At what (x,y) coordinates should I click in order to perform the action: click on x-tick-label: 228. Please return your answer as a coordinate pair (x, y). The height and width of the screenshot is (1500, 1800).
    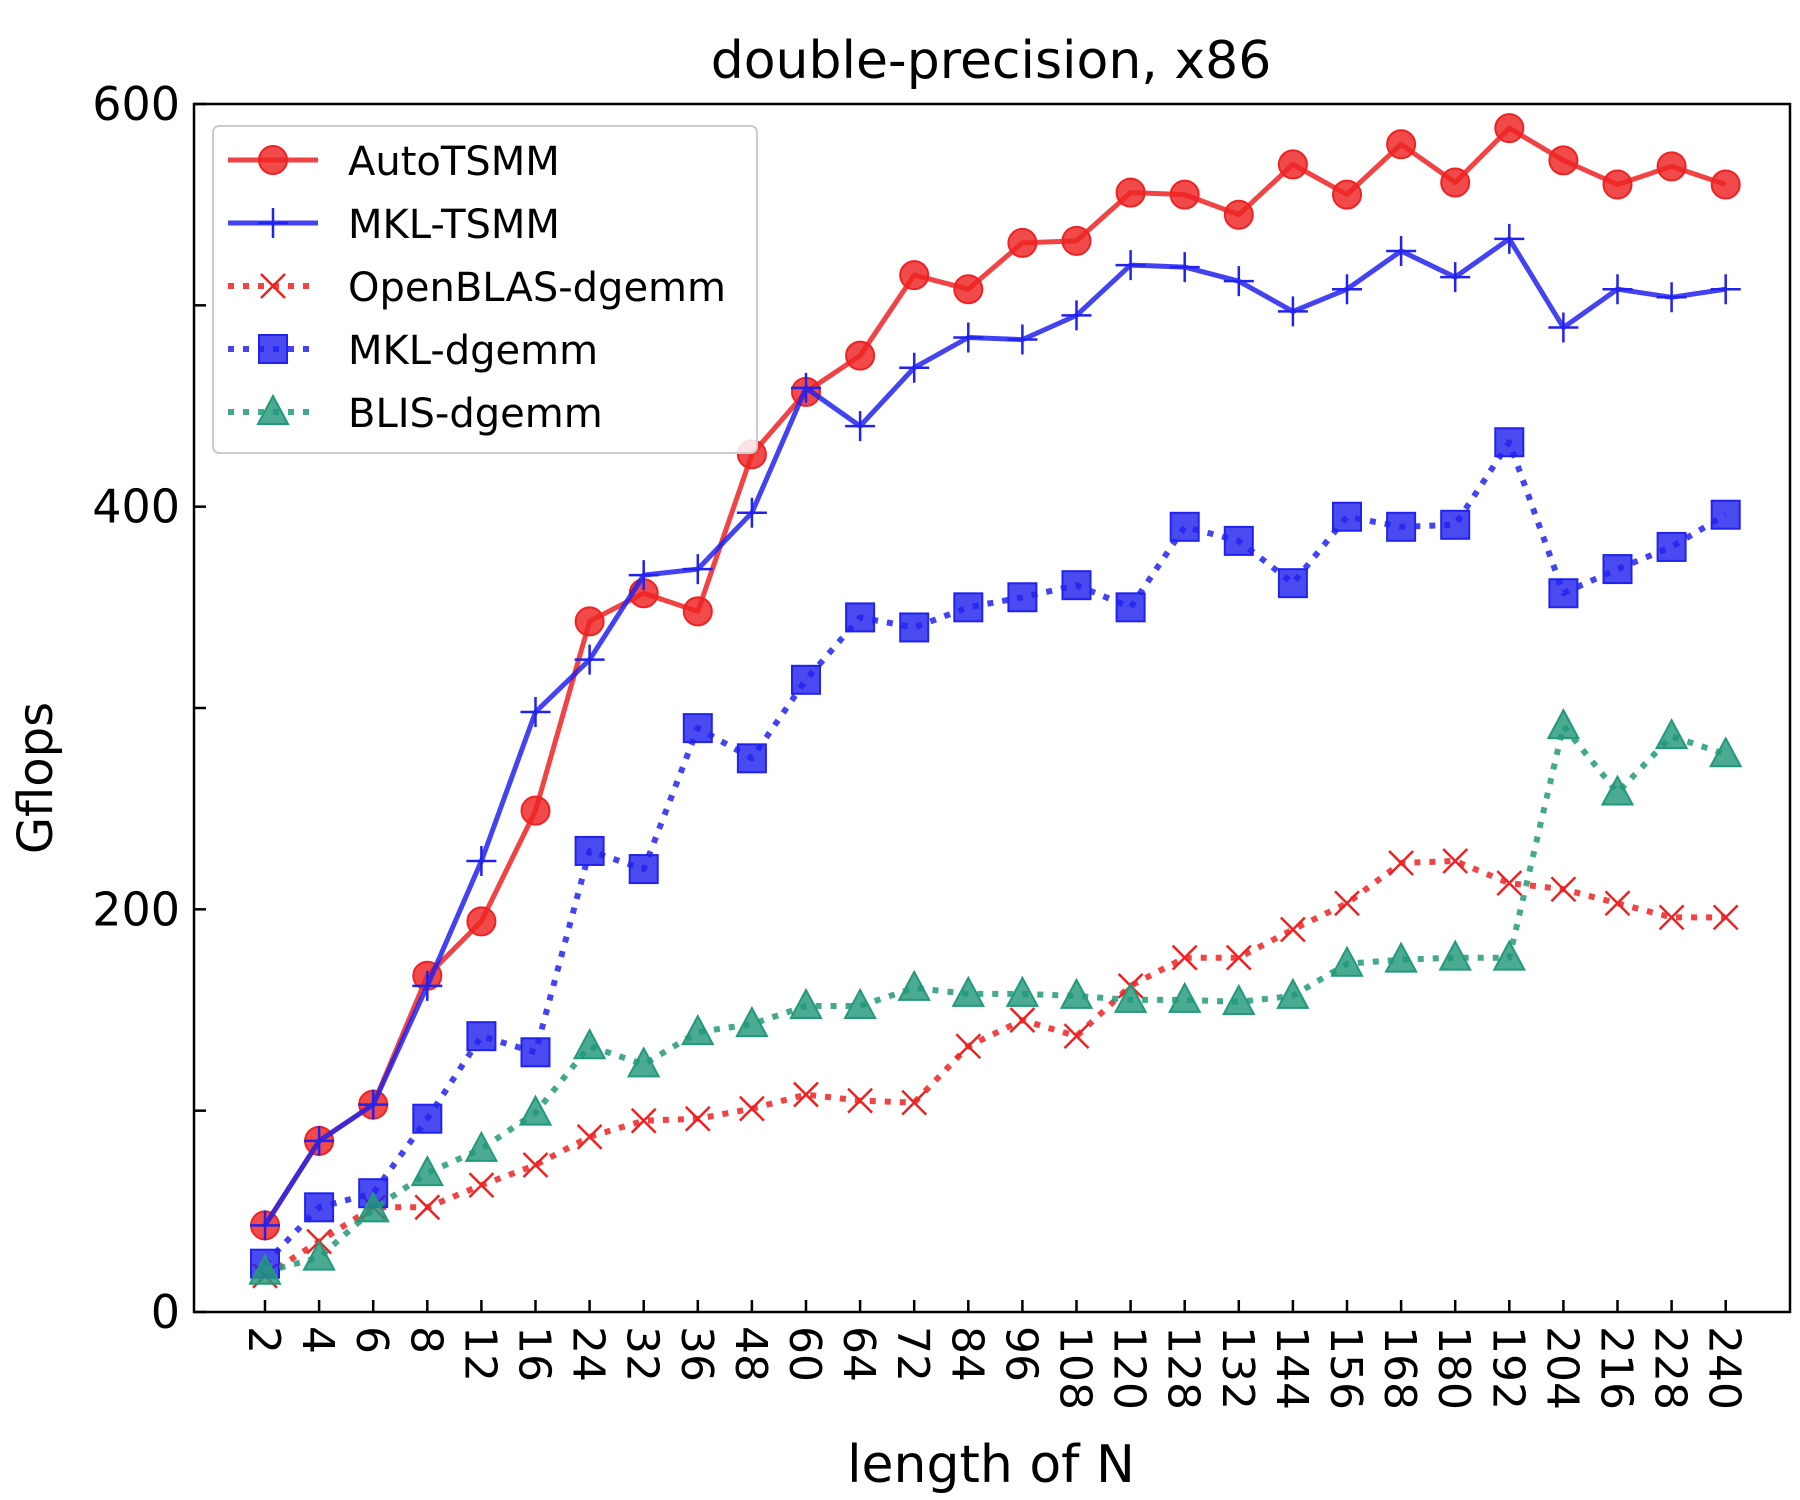
    Looking at the image, I should click on (1670, 1368).